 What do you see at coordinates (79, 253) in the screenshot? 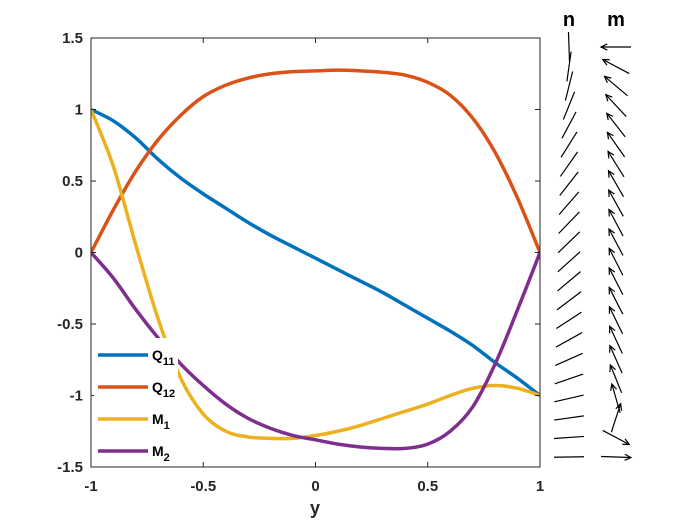
I see `y-tick-label: 0` at bounding box center [79, 253].